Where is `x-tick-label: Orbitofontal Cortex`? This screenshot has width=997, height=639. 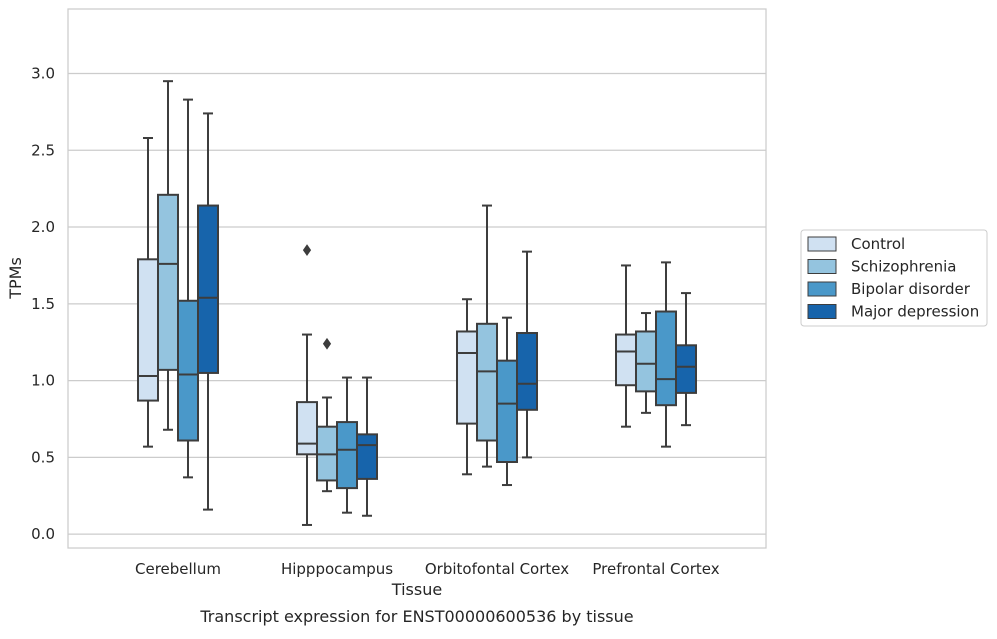
x-tick-label: Orbitofontal Cortex is located at coordinates (497, 569).